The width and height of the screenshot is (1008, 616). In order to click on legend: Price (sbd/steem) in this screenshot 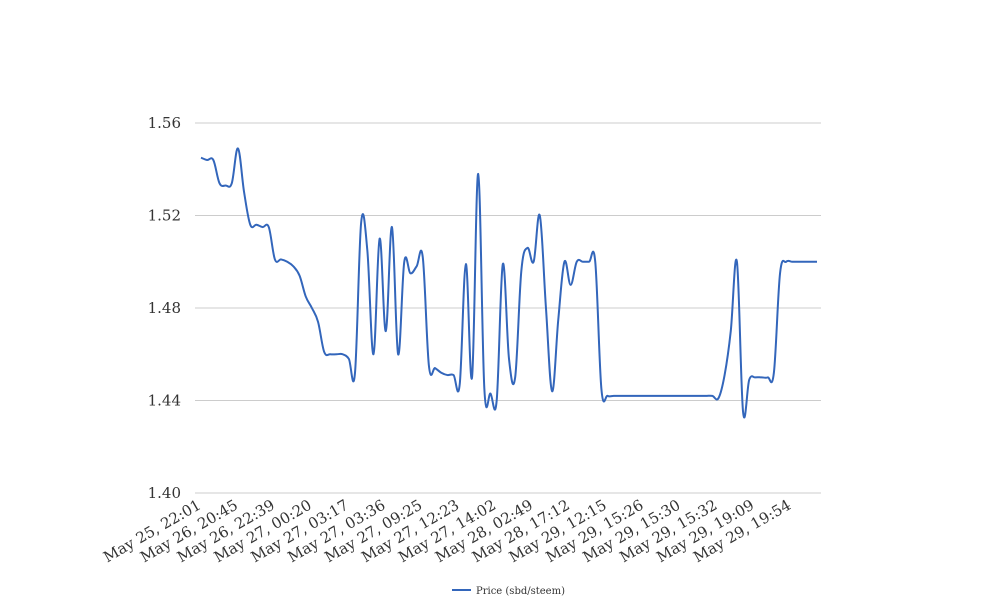, I will do `click(508, 591)`.